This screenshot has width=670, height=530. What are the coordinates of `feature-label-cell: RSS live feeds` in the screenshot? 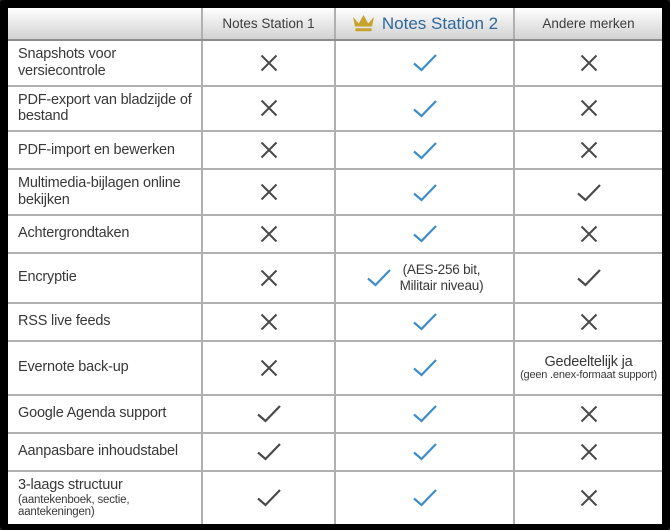 It's located at (104, 322).